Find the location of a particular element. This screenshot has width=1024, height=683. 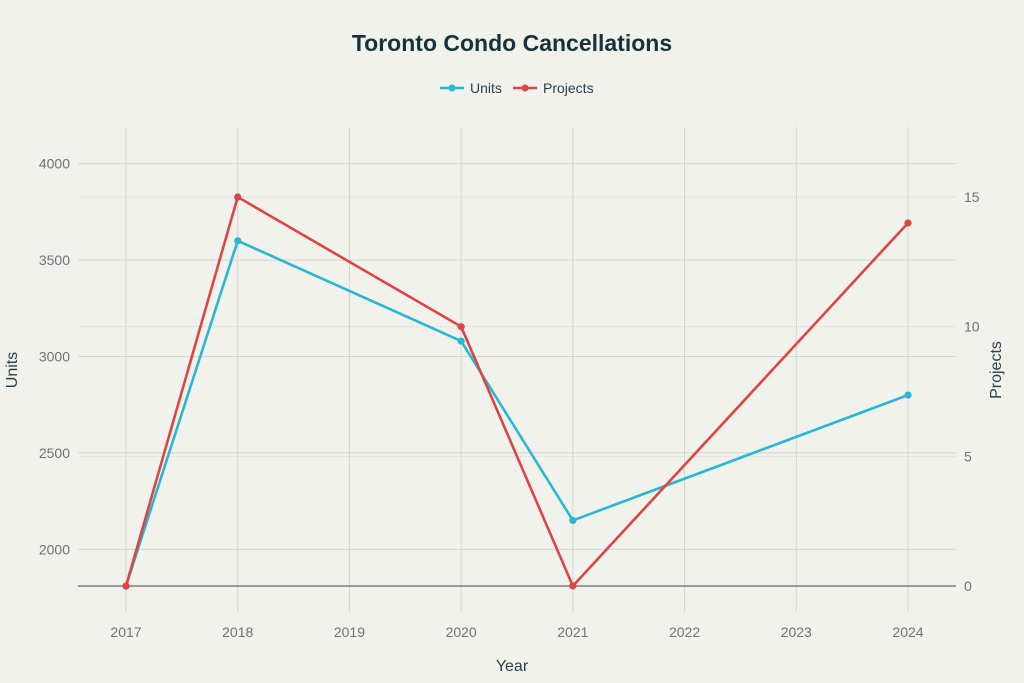

x-axis-title: Year is located at coordinates (512, 666).